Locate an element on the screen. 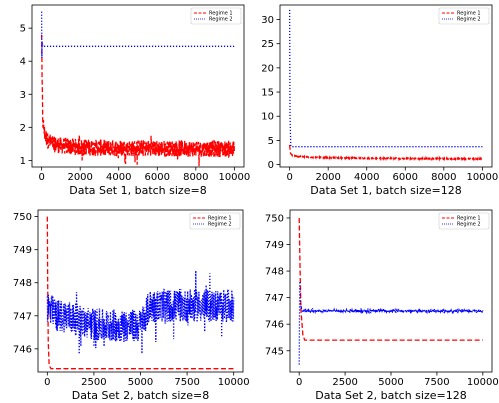  y-tick-label: 25 is located at coordinates (267, 44).